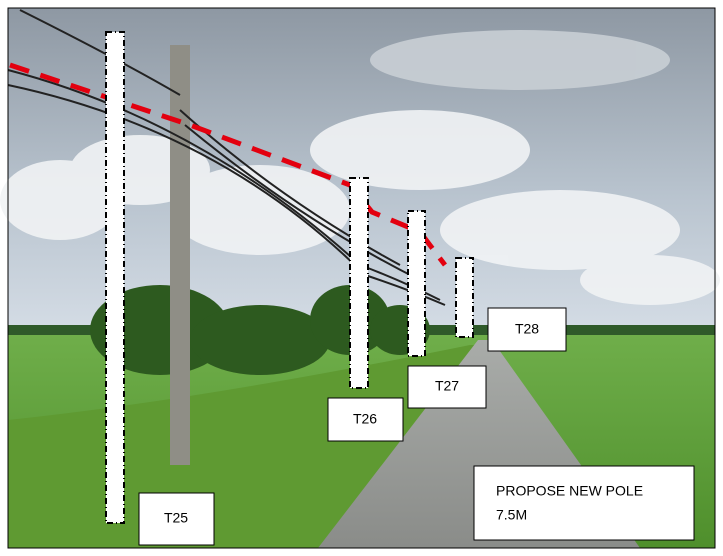 The width and height of the screenshot is (723, 556). What do you see at coordinates (511, 515) in the screenshot?
I see `note-text: 7.5M` at bounding box center [511, 515].